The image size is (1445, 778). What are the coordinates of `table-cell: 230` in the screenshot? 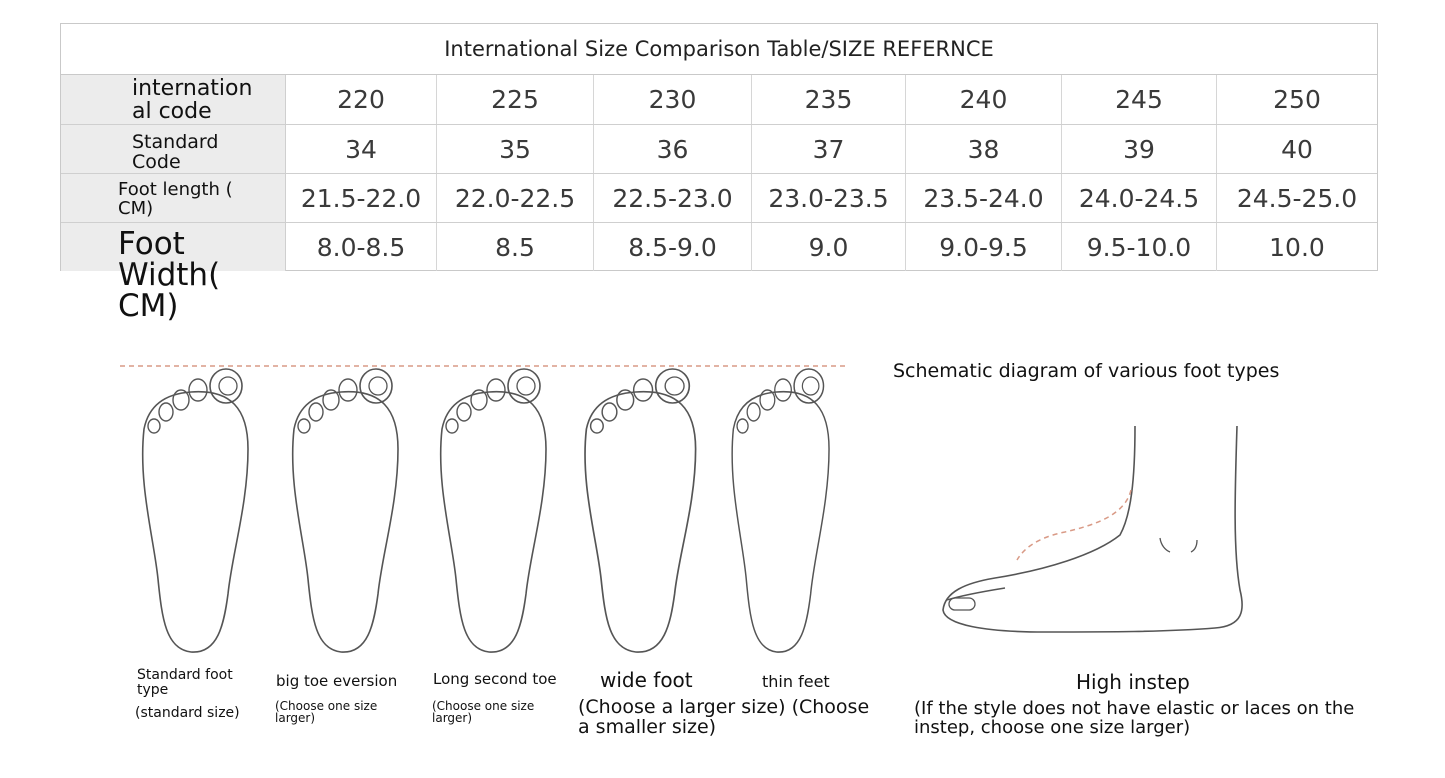 It's located at (673, 99).